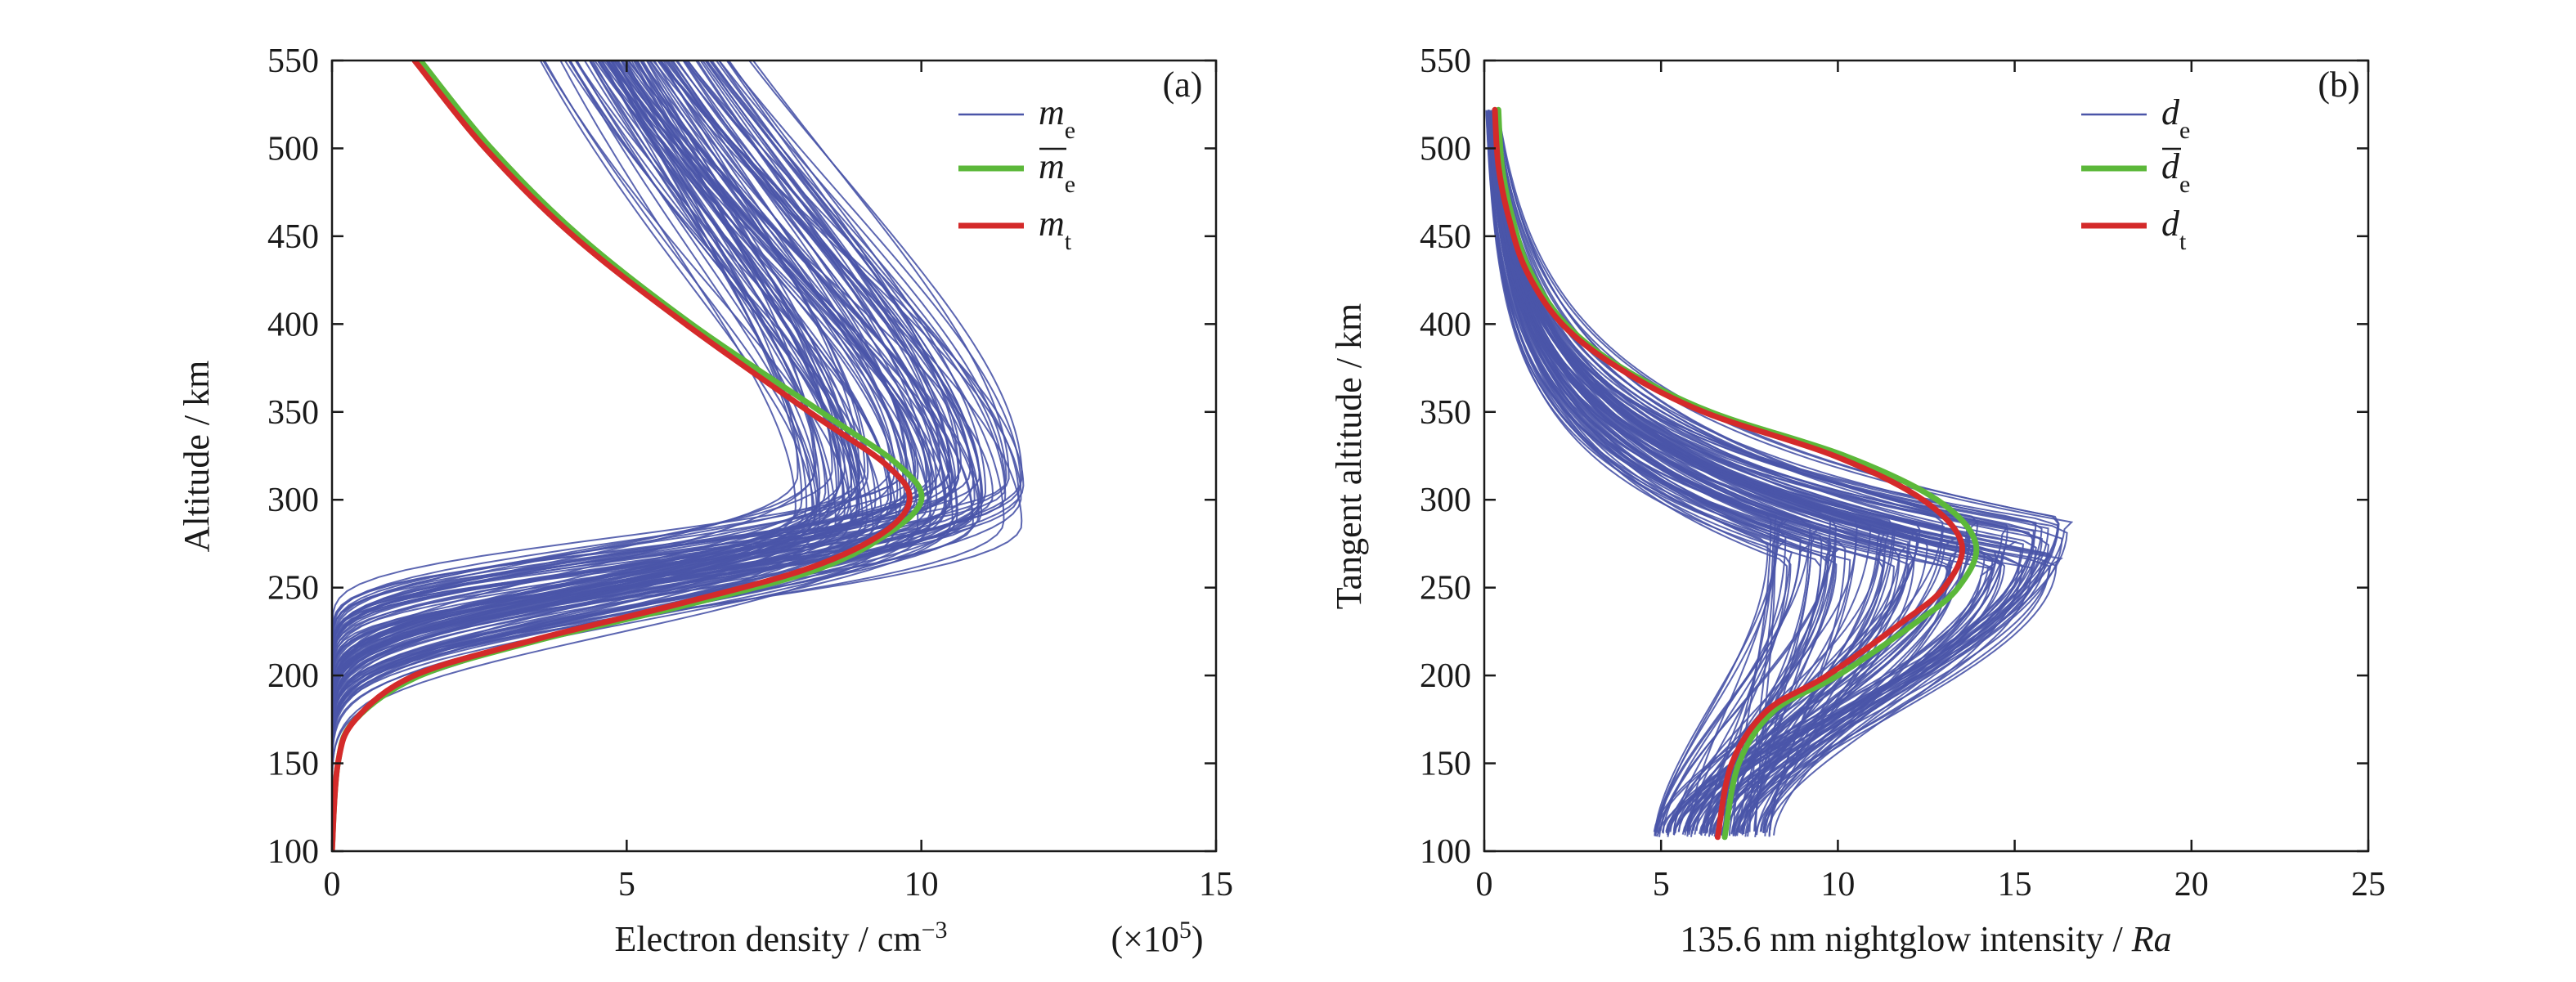  I want to click on truth-line, so click(1729, 473).